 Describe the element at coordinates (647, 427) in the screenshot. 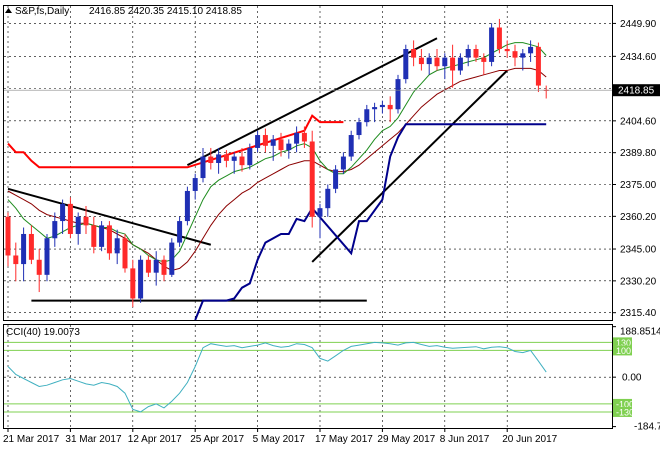

I see `cci-tick-label: -184.7489` at that location.